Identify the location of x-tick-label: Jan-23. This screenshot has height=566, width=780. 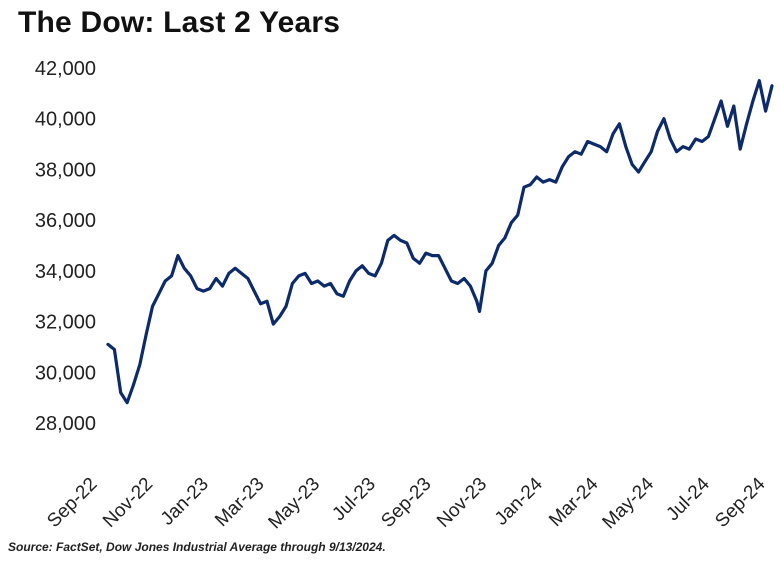
(185, 502).